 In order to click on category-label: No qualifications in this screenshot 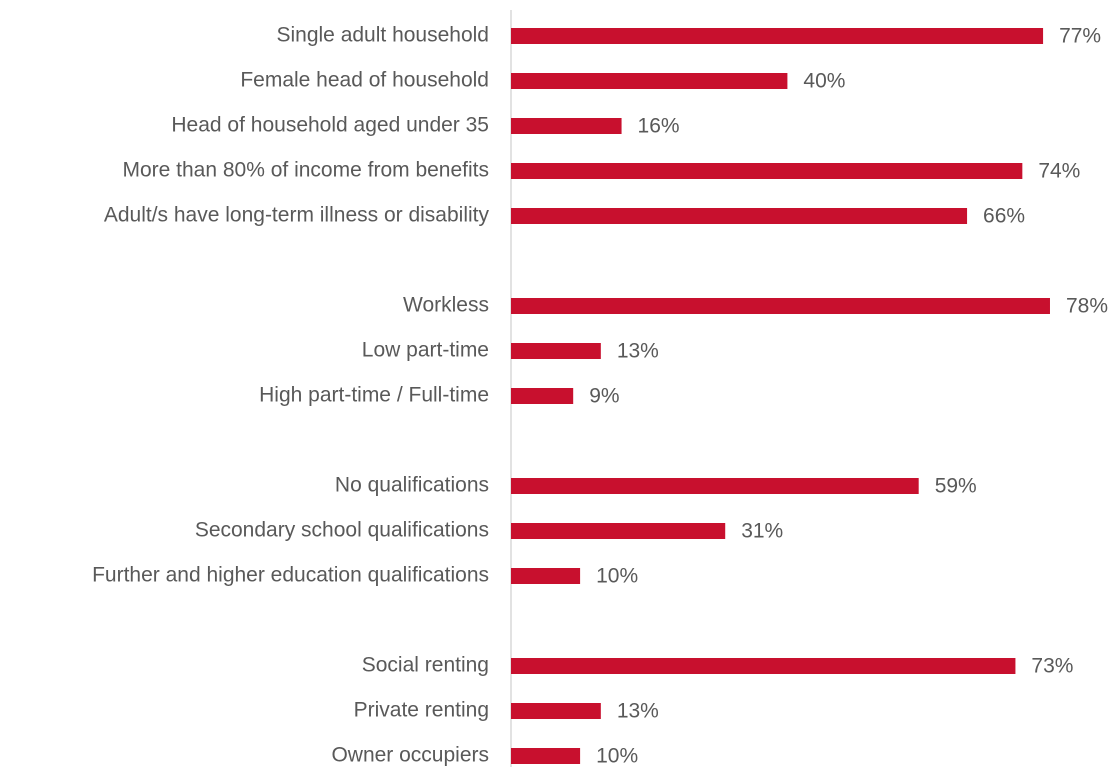, I will do `click(412, 485)`.